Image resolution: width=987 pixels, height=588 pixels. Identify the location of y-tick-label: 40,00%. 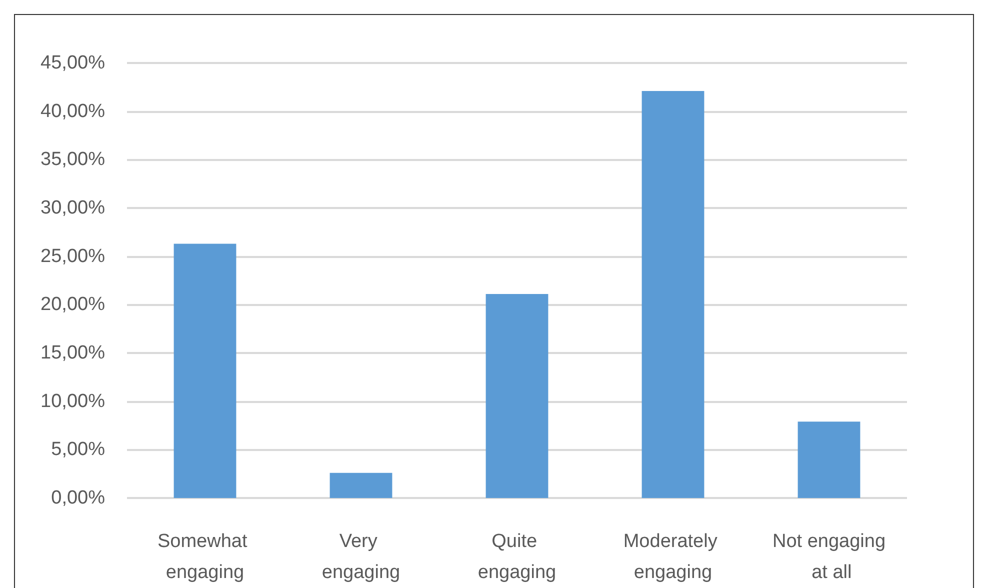
(73, 111).